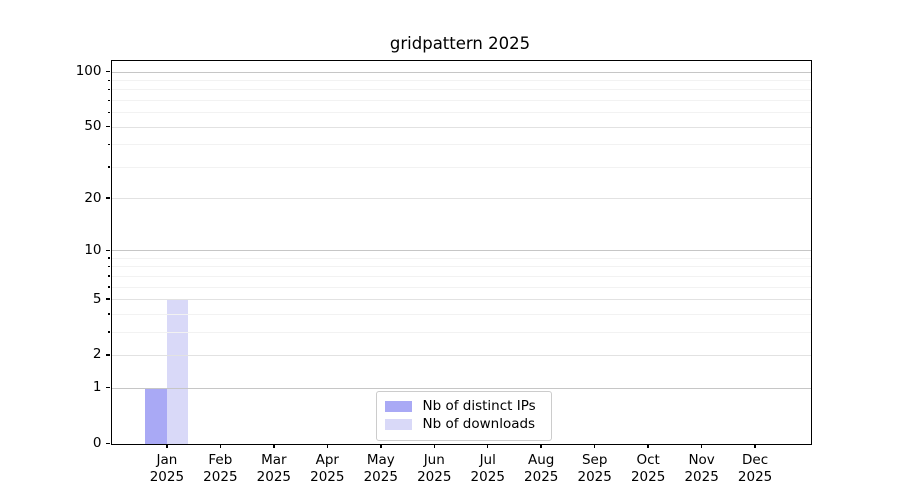 Image resolution: width=900 pixels, height=500 pixels. I want to click on legend-label-downloads: Nb of downloads, so click(479, 424).